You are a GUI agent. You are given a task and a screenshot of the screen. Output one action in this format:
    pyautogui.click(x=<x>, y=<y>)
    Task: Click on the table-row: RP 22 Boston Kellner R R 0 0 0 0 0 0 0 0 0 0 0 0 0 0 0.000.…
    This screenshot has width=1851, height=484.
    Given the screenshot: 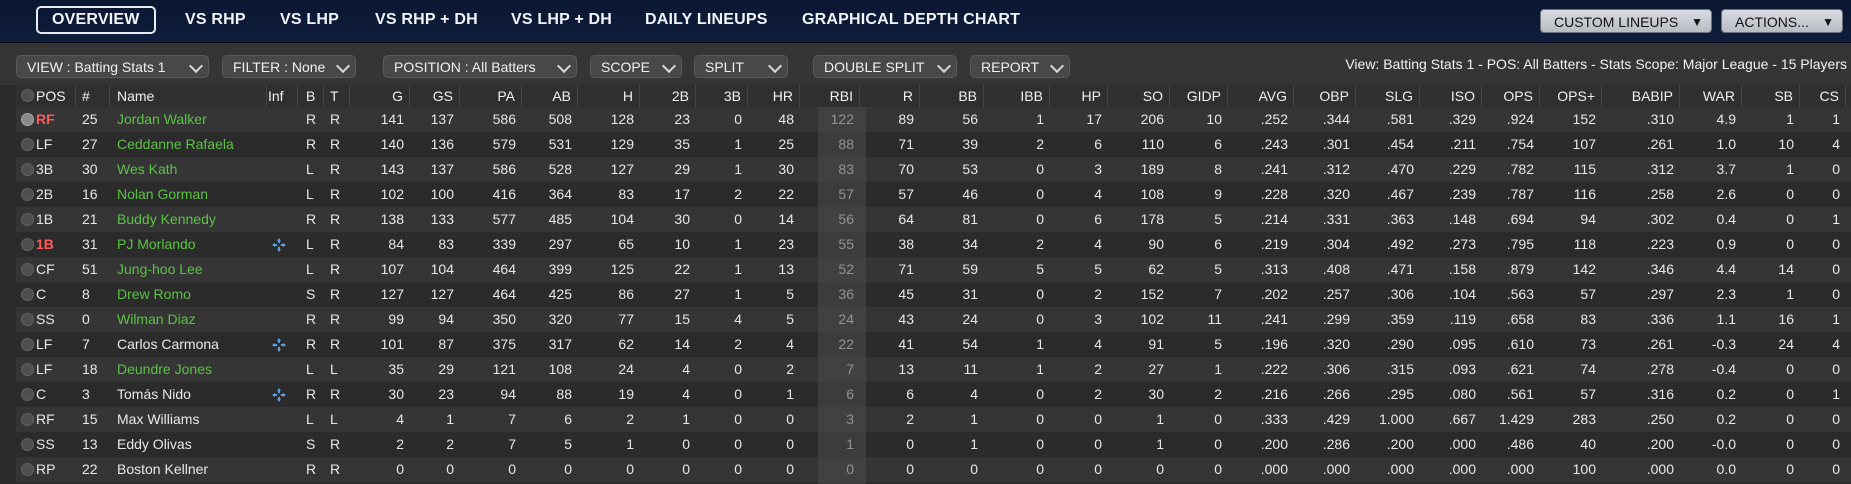 What is the action you would take?
    pyautogui.click(x=933, y=469)
    